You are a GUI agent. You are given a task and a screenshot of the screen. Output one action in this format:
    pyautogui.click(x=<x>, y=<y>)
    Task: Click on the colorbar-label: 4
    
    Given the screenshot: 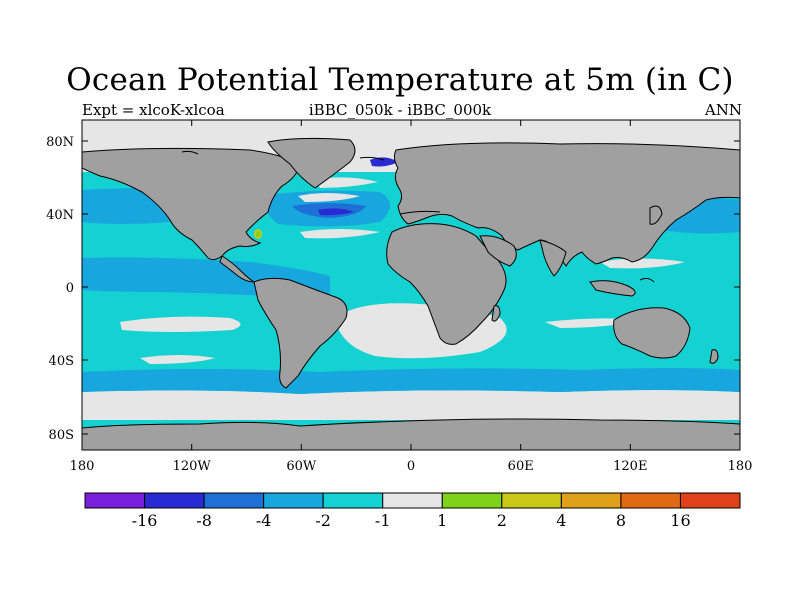 What is the action you would take?
    pyautogui.click(x=561, y=520)
    